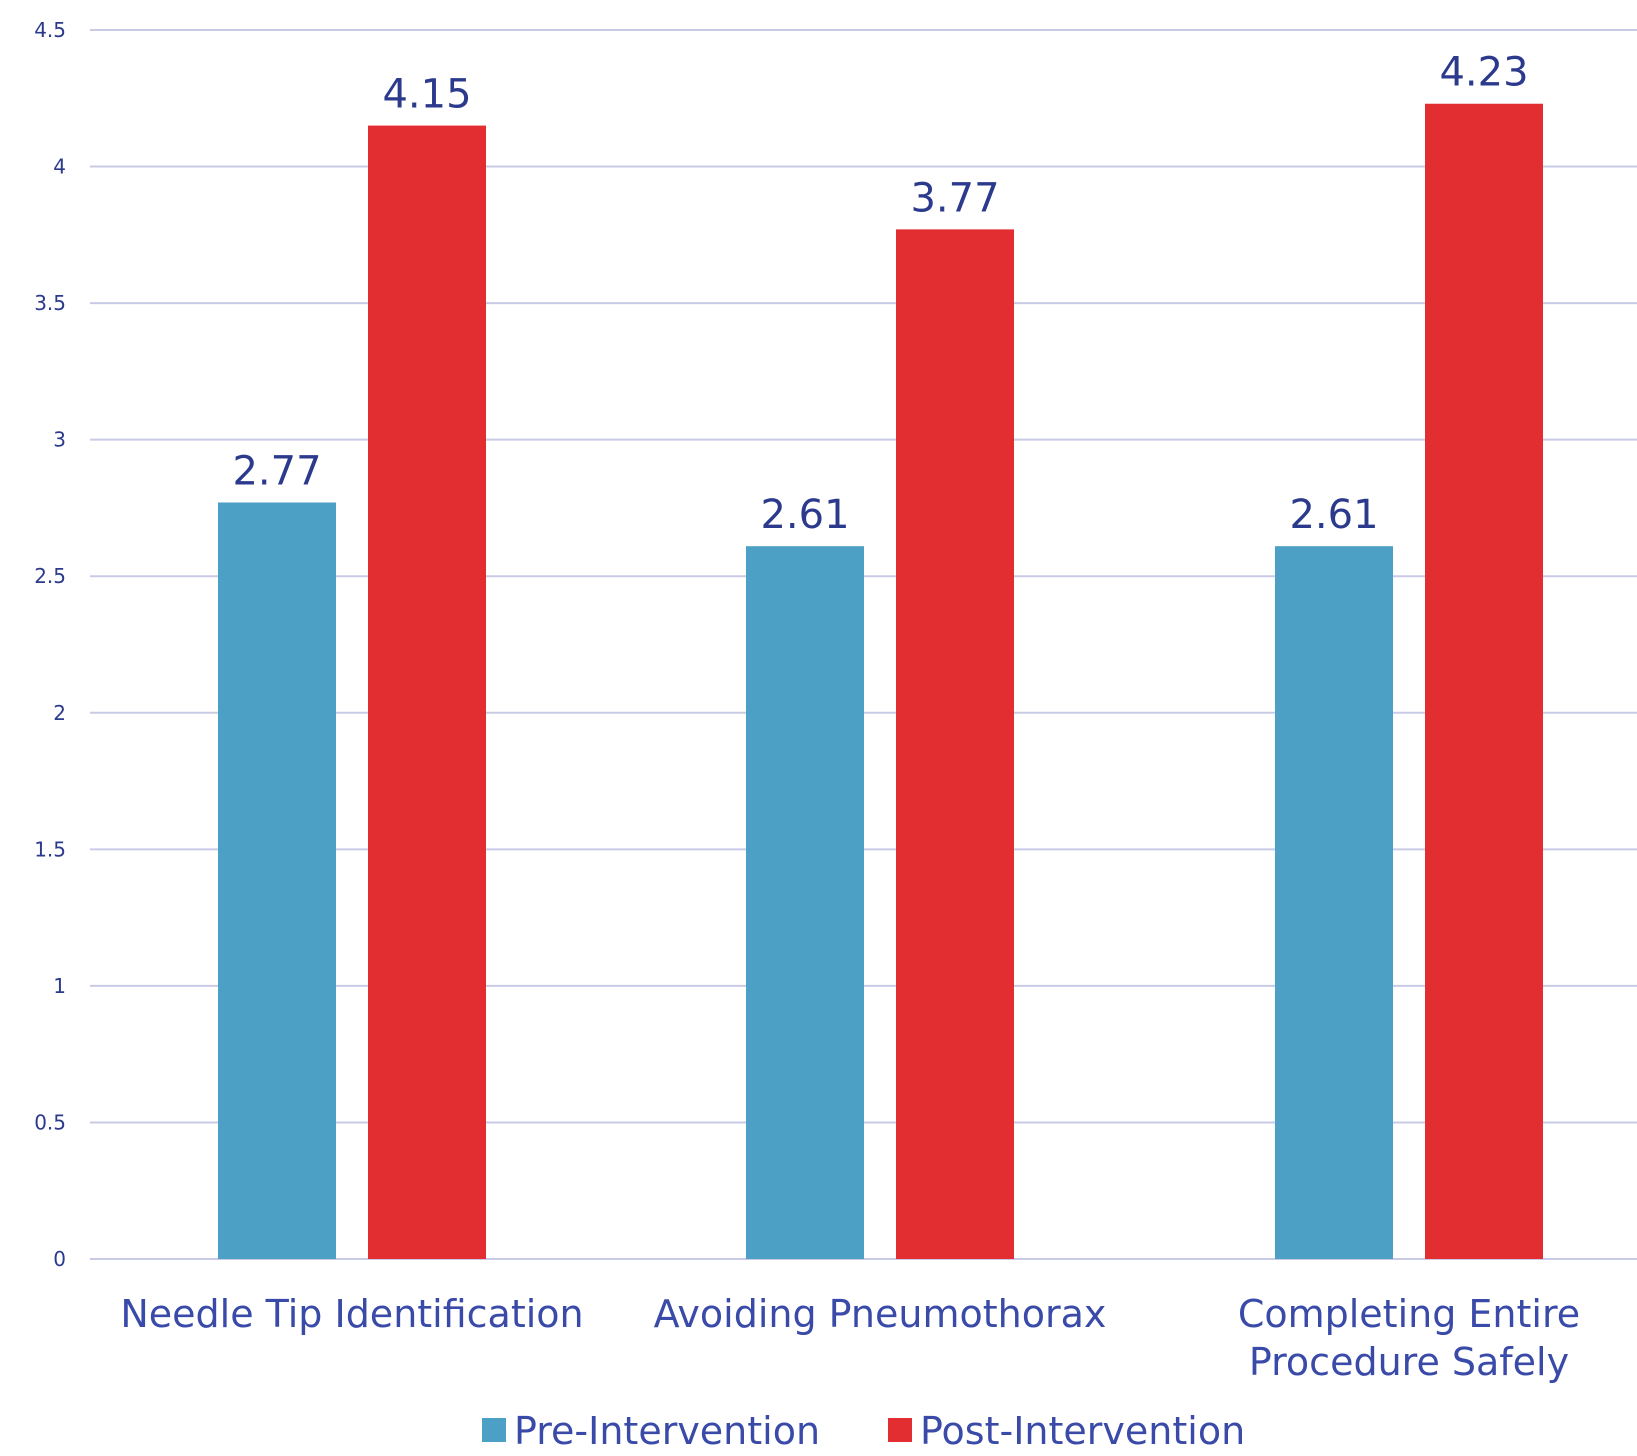 This screenshot has height=1456, width=1637. What do you see at coordinates (667, 1431) in the screenshot?
I see `legend-label-pre-intervention: Pre-Intervention` at bounding box center [667, 1431].